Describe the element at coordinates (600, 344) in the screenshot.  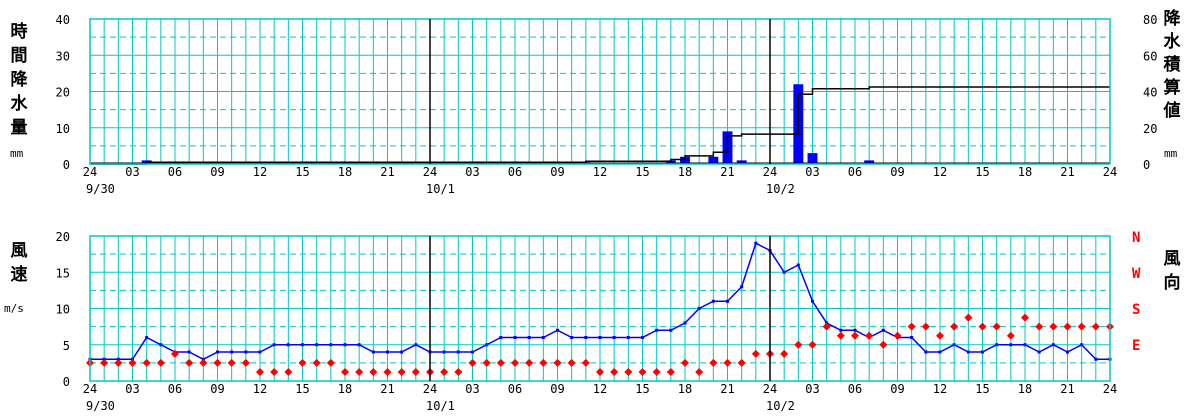
I see `wind-direction-points` at that location.